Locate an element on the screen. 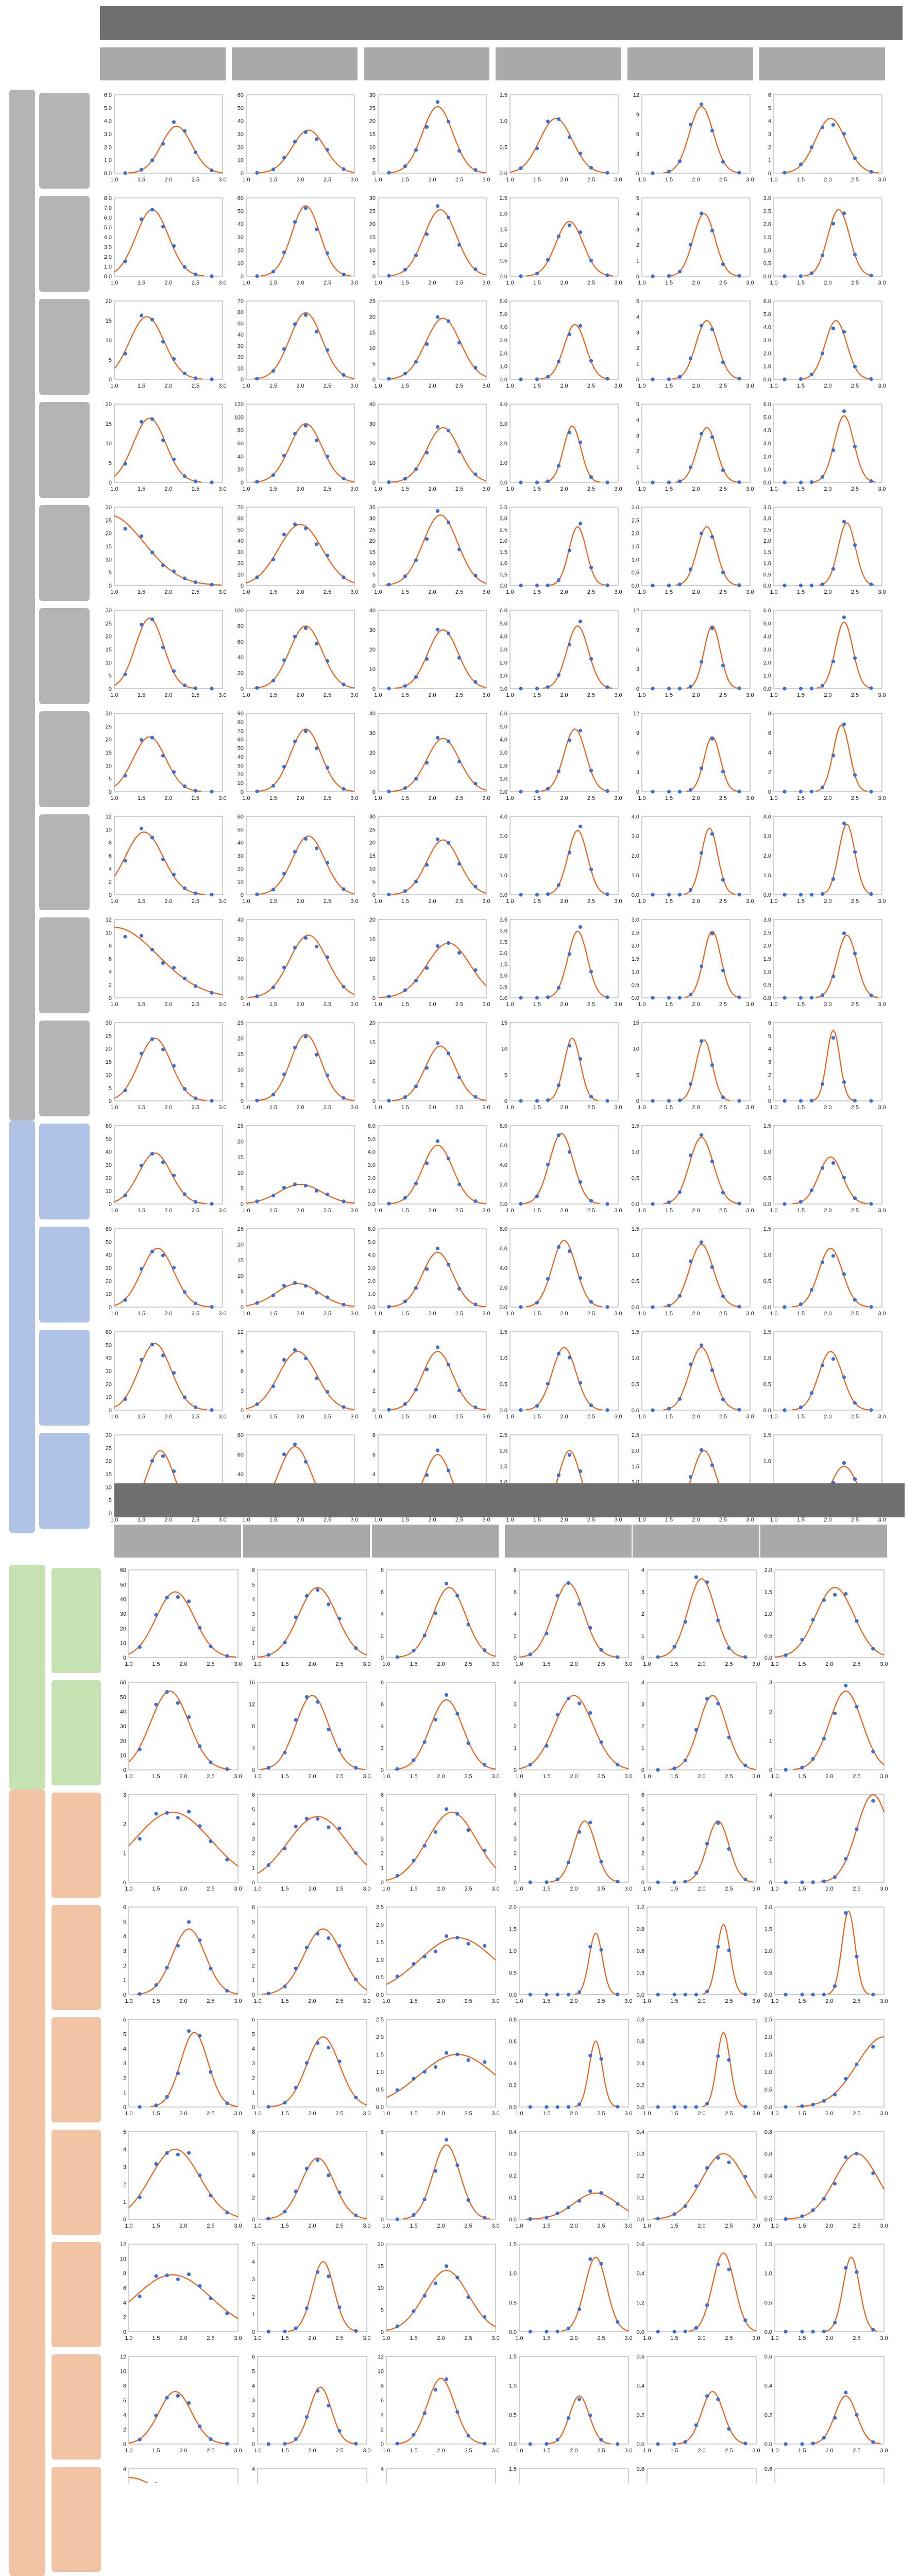 This screenshot has width=918, height=2576. y-tick-label: 2.0 is located at coordinates (503, 856).